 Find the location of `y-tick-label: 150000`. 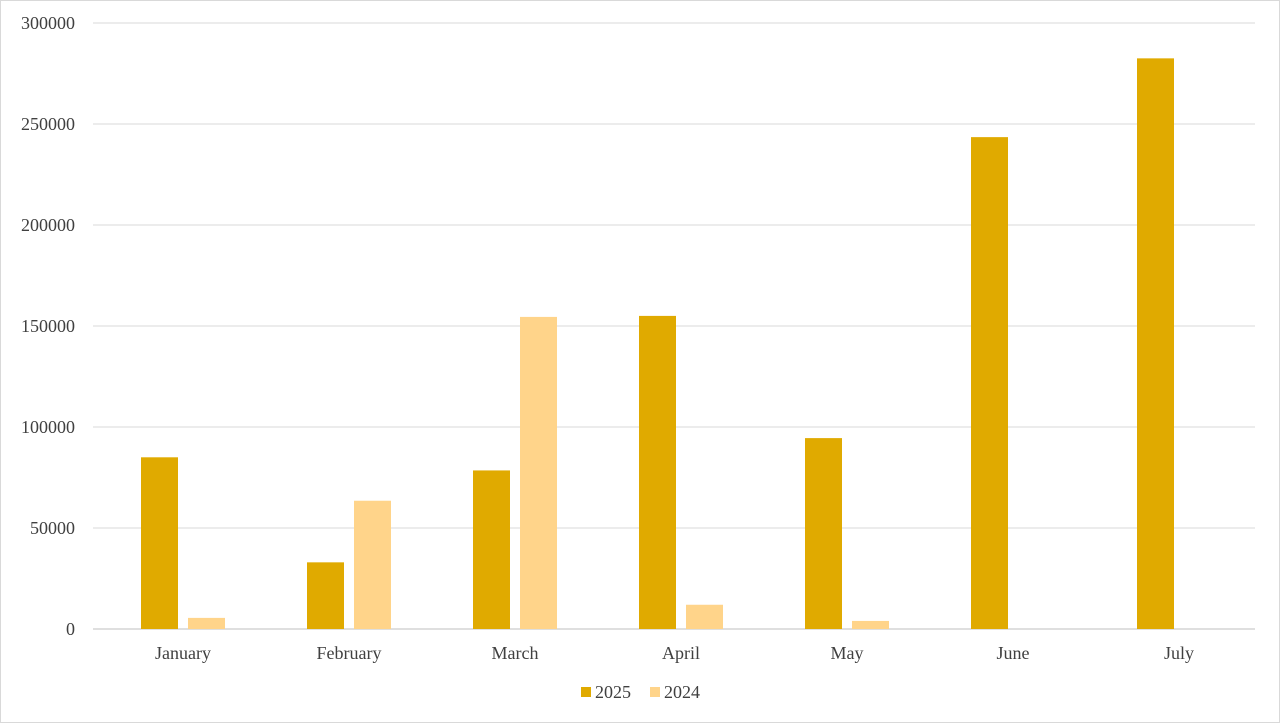

y-tick-label: 150000 is located at coordinates (48, 326).